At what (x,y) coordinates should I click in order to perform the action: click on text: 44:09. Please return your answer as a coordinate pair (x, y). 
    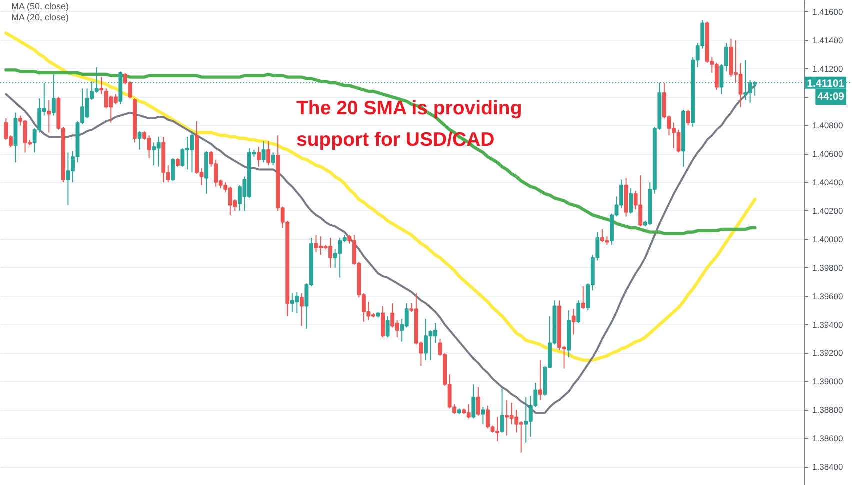
    Looking at the image, I should click on (831, 97).